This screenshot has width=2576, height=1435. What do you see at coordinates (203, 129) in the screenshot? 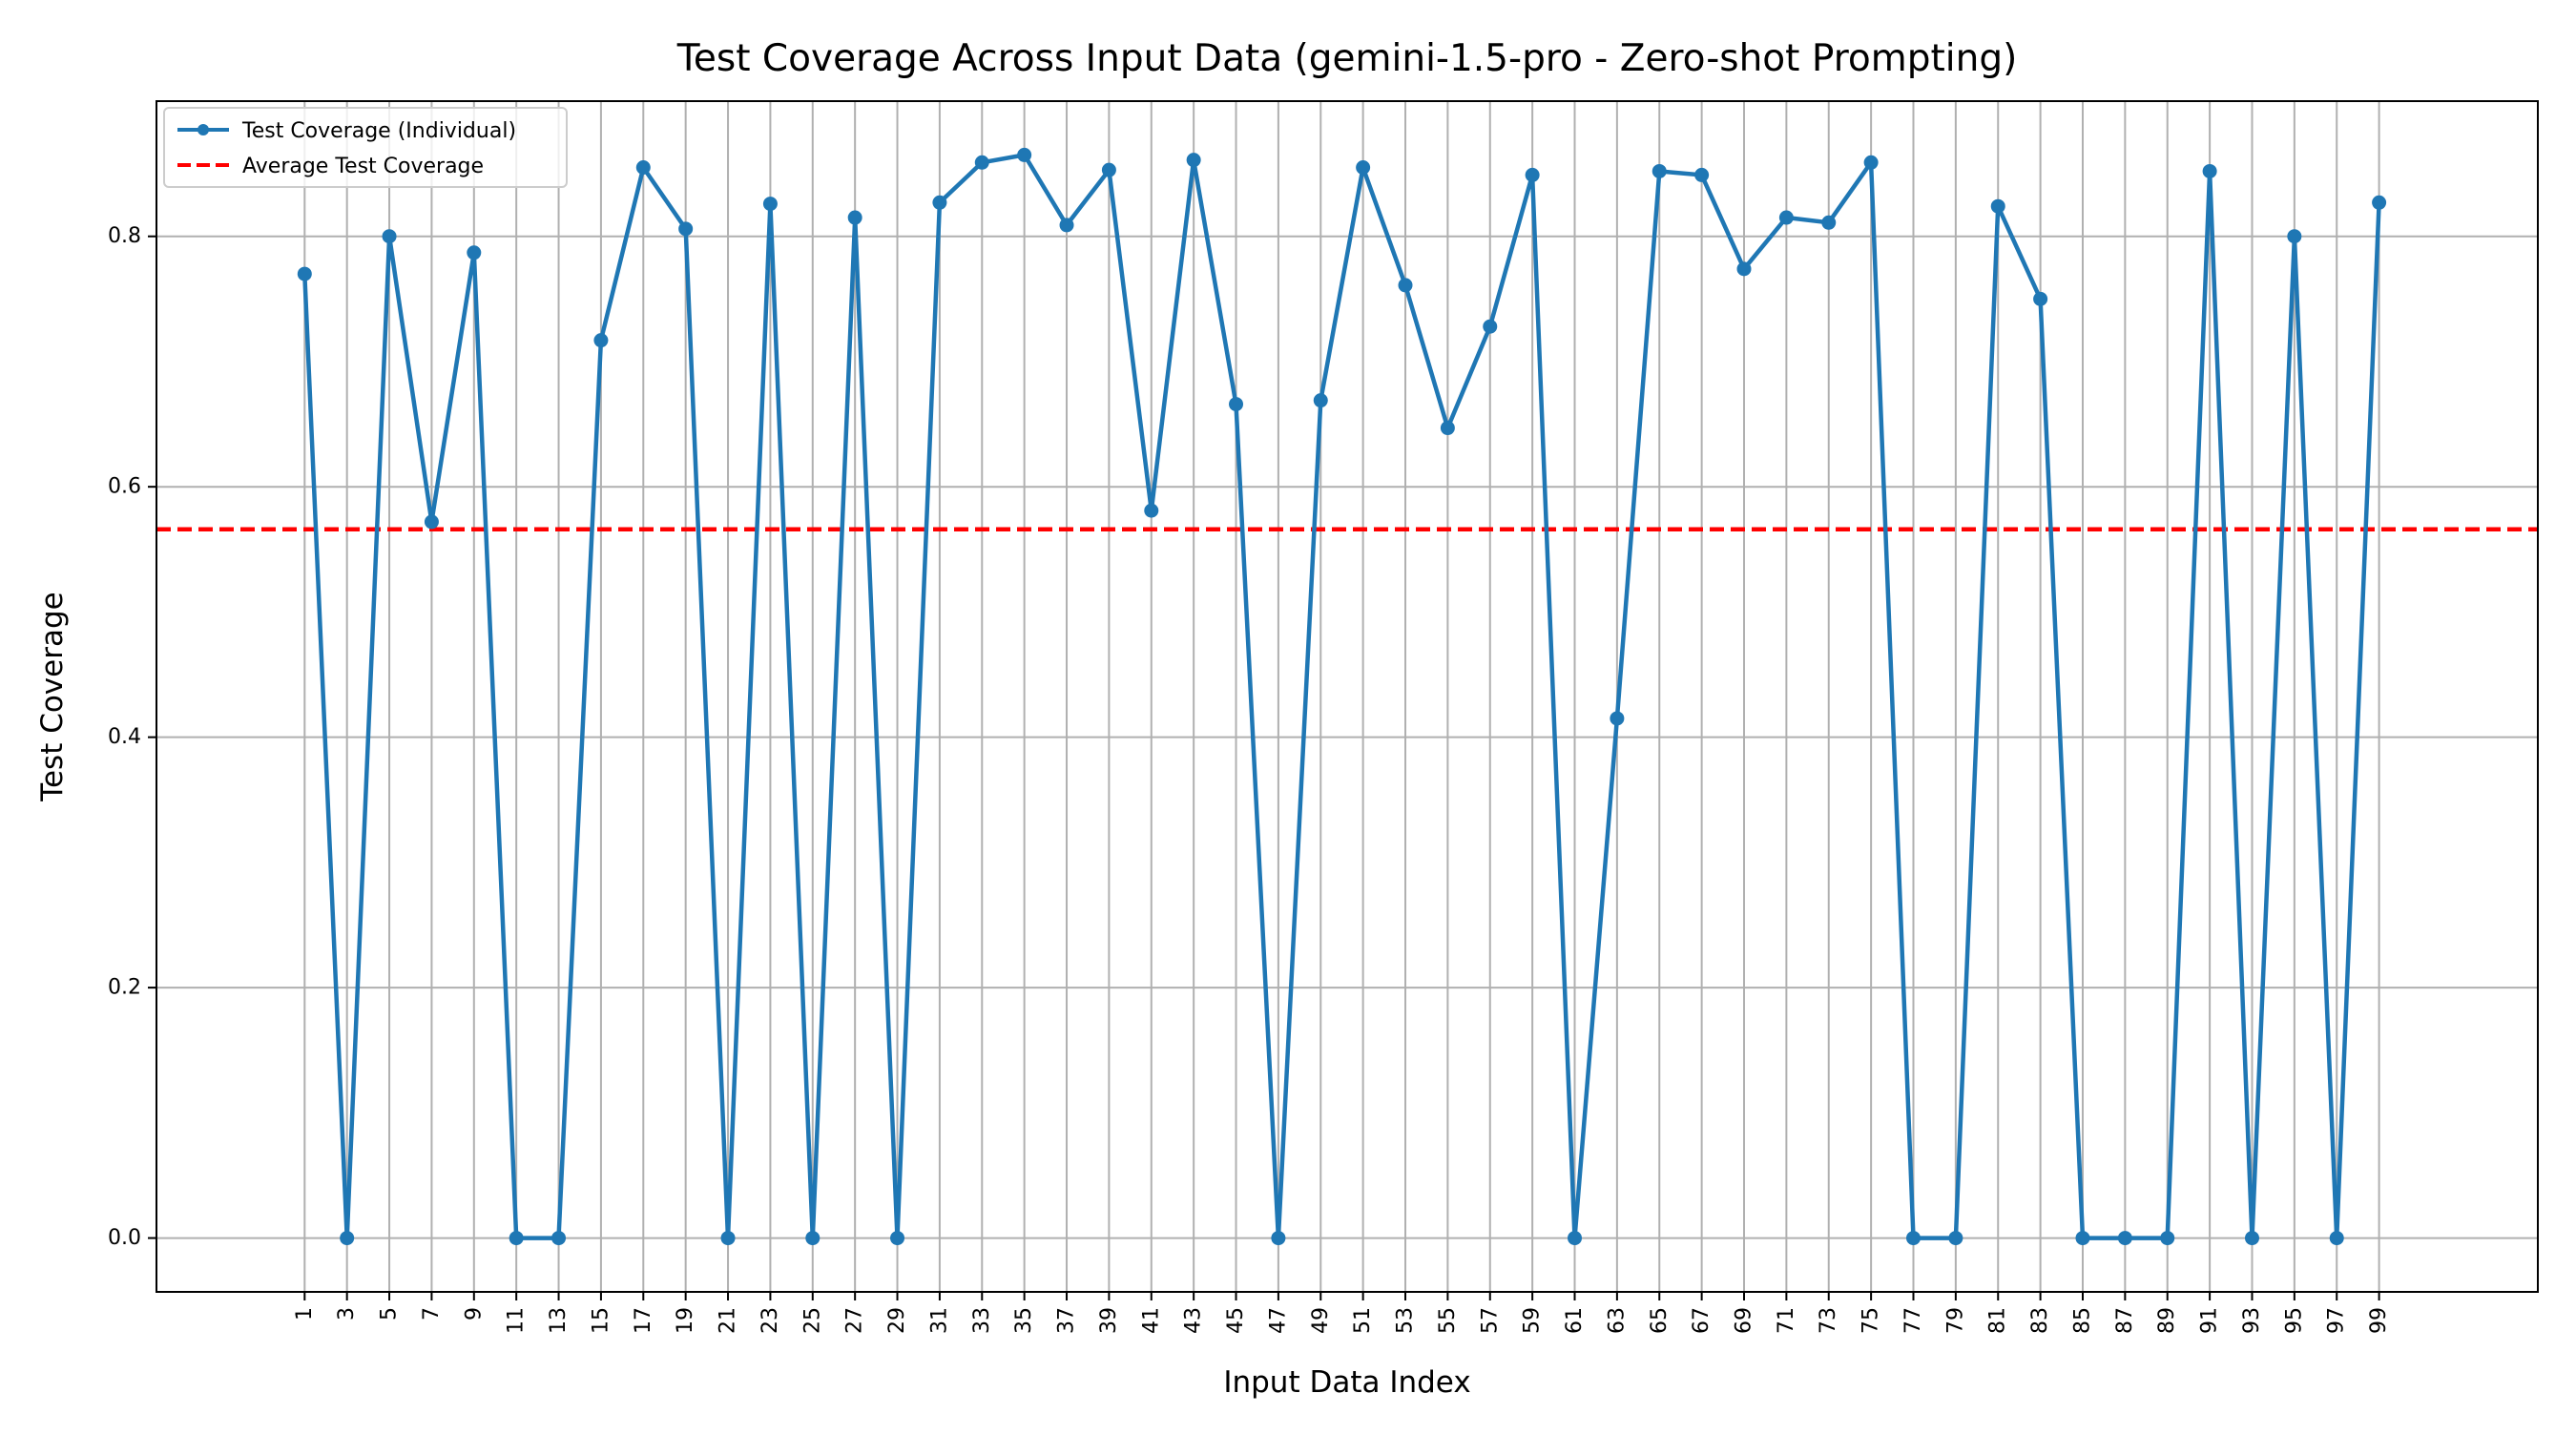
I see `legend-marker-individual` at bounding box center [203, 129].